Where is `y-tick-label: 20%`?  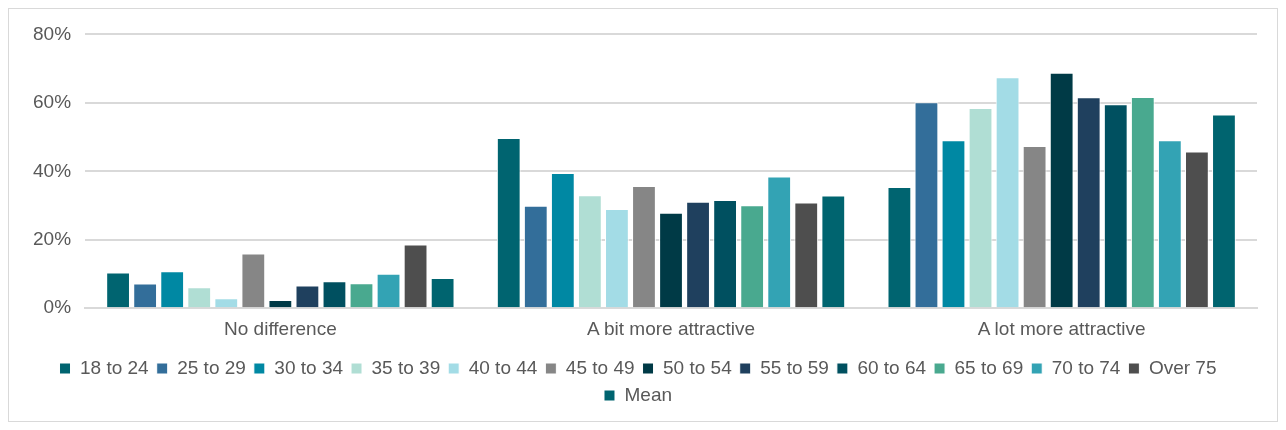 y-tick-label: 20% is located at coordinates (52, 238).